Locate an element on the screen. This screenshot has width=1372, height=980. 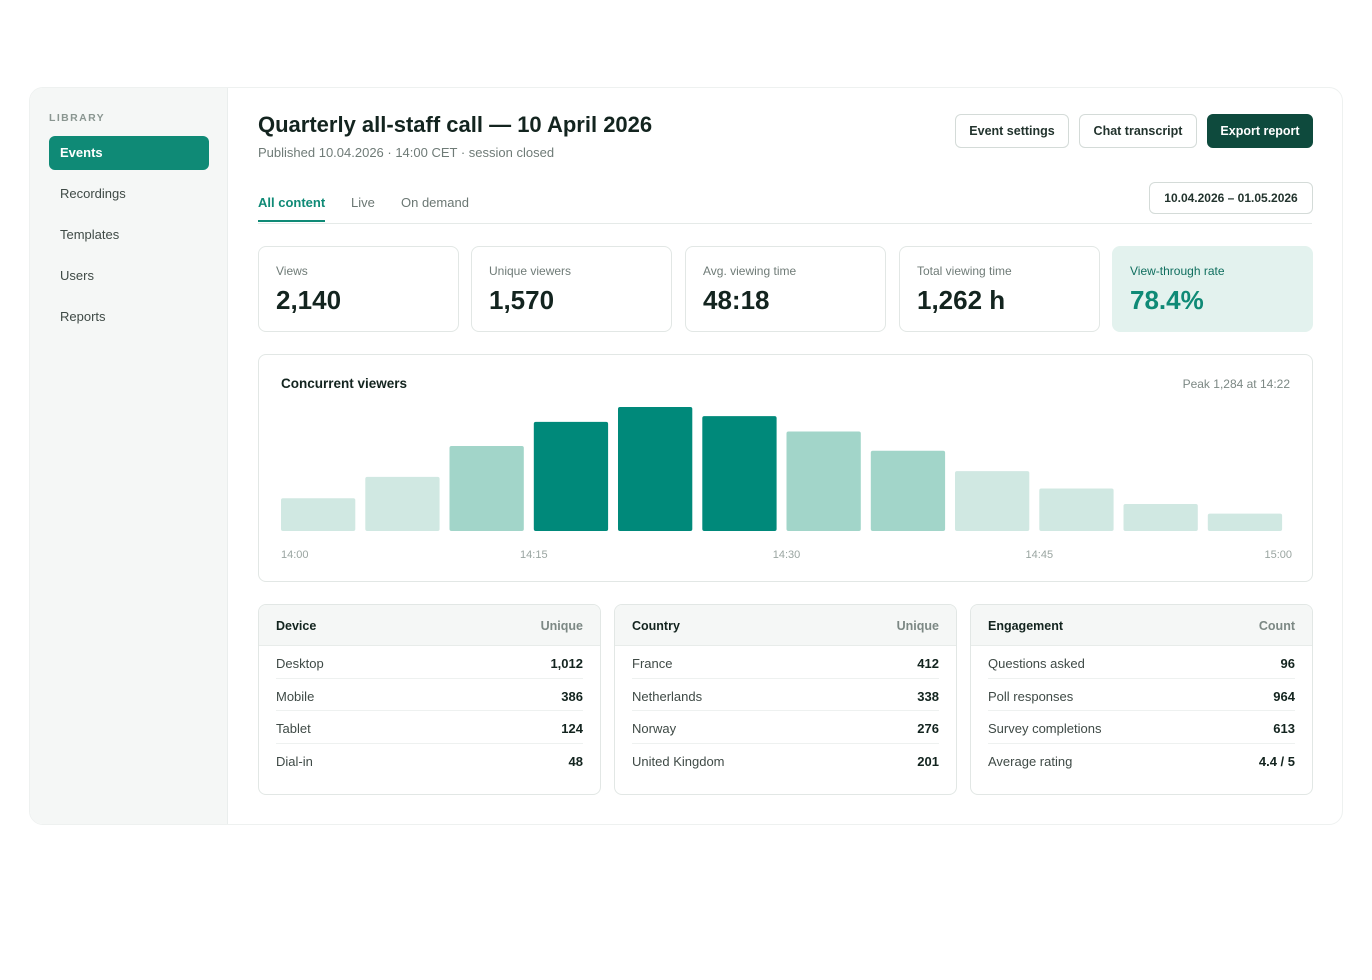
table-row: Mobile 386 is located at coordinates (429, 695).